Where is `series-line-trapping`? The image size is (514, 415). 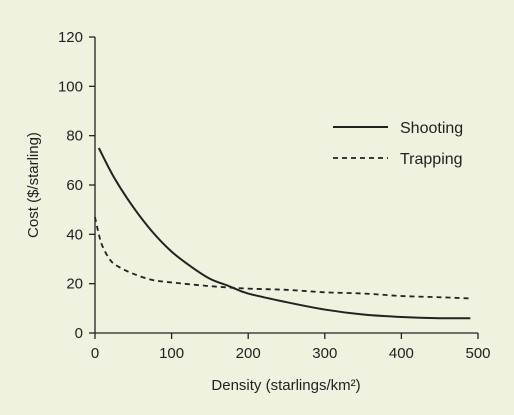 series-line-trapping is located at coordinates (282, 258).